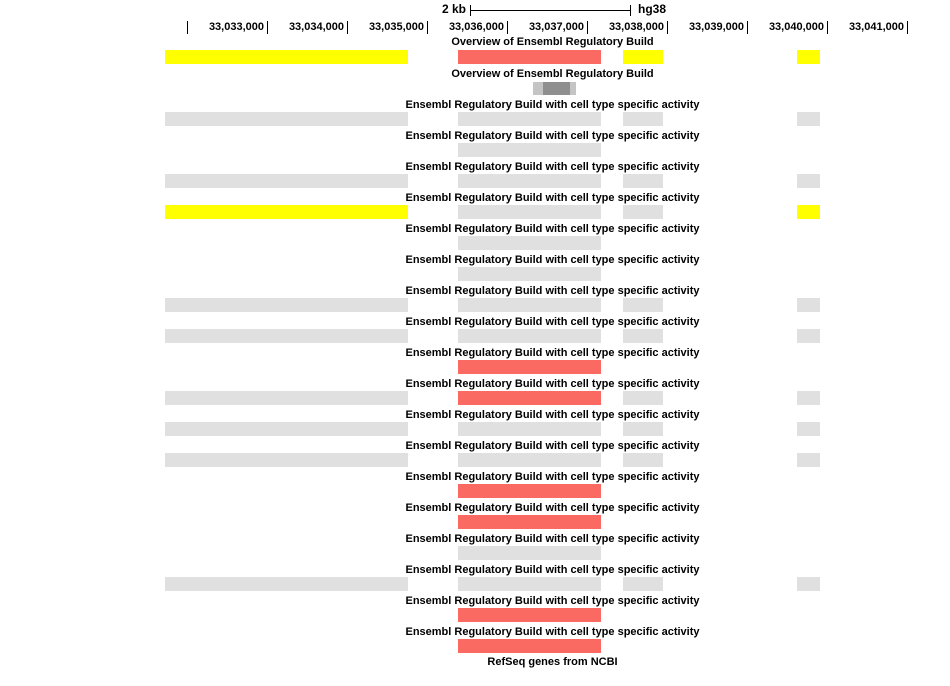  I want to click on cell-type-track-3-feature-c, so click(643, 181).